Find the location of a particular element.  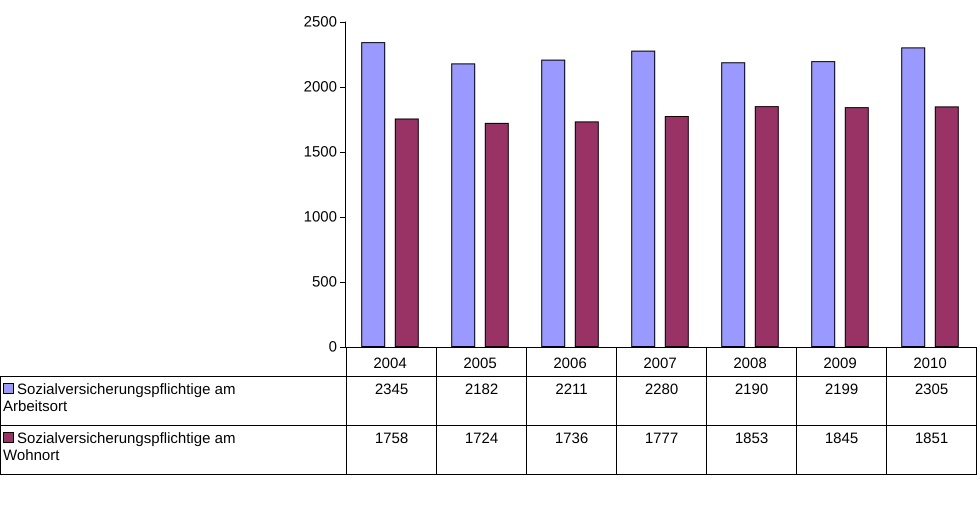

data-label: 2305 is located at coordinates (931, 401).